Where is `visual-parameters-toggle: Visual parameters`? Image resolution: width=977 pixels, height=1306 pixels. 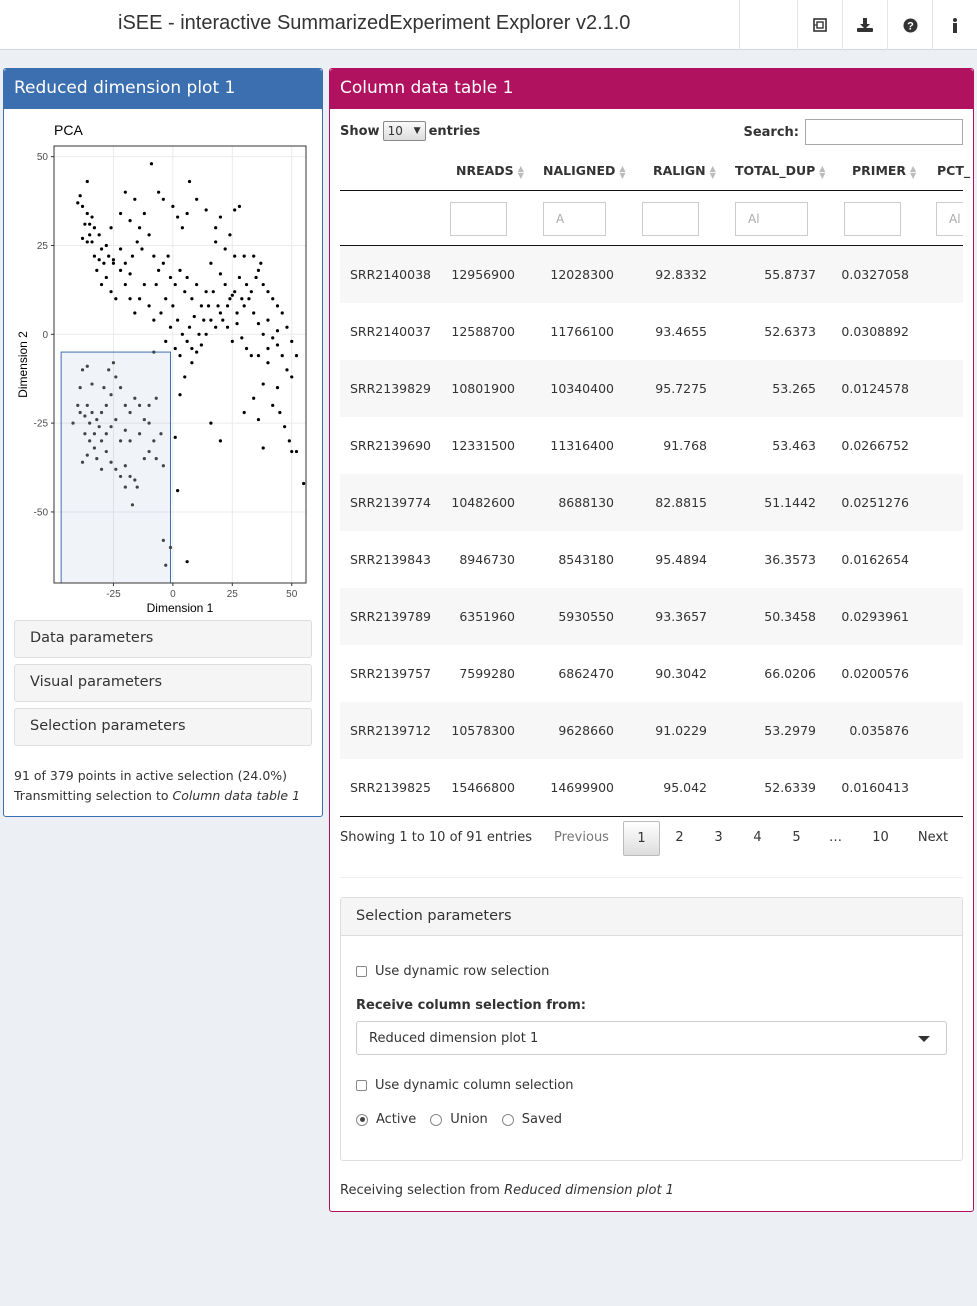 visual-parameters-toggle: Visual parameters is located at coordinates (163, 683).